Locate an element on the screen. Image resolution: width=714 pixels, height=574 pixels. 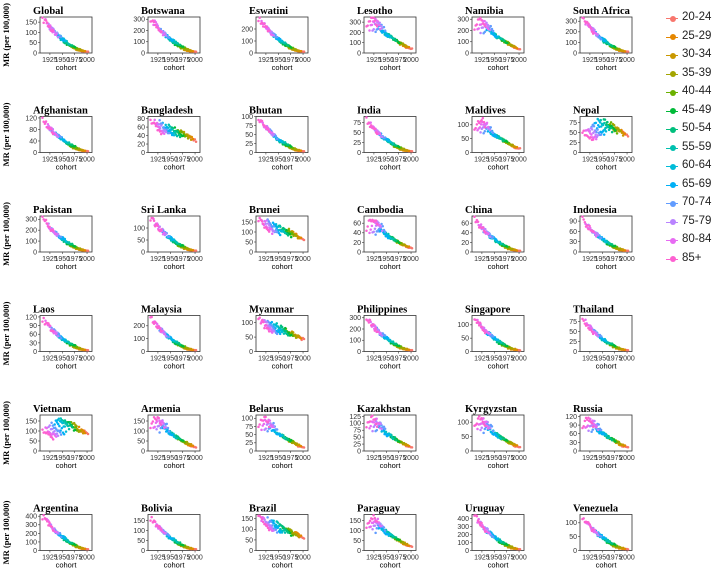
y-tick-label: 120 is located at coordinates (31, 118).